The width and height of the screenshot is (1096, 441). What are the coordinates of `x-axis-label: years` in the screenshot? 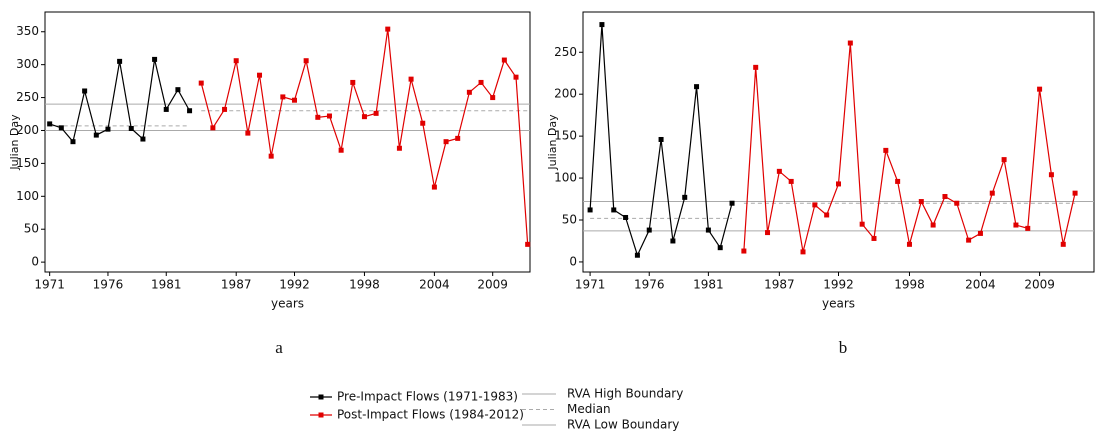 It's located at (838, 304).